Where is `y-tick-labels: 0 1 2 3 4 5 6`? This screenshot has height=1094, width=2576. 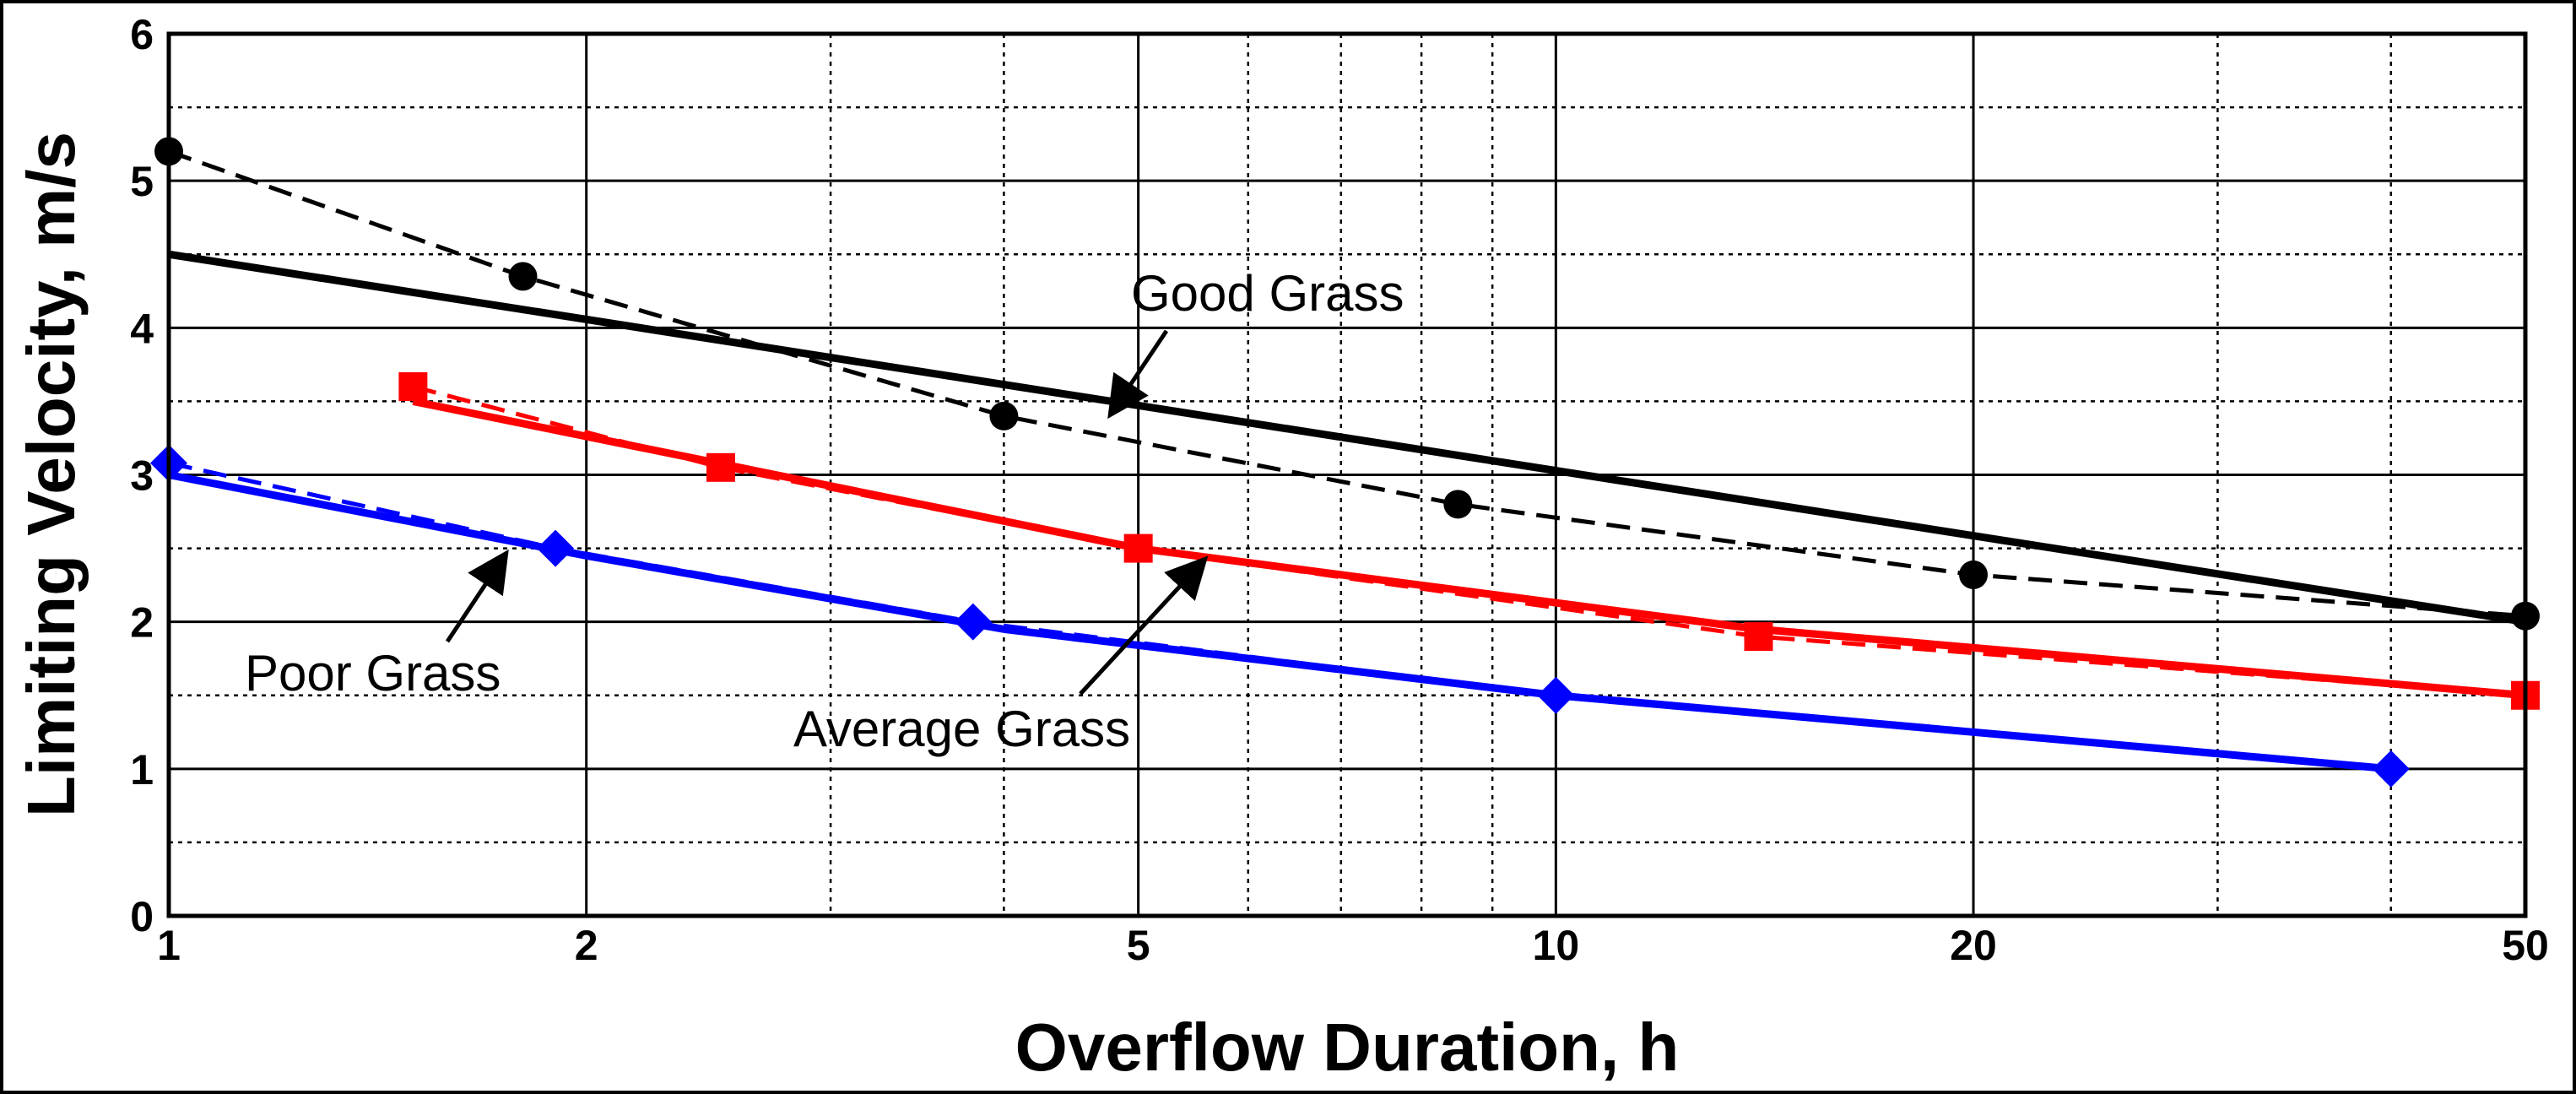 y-tick-labels: 0 1 2 3 4 5 6 is located at coordinates (142, 475).